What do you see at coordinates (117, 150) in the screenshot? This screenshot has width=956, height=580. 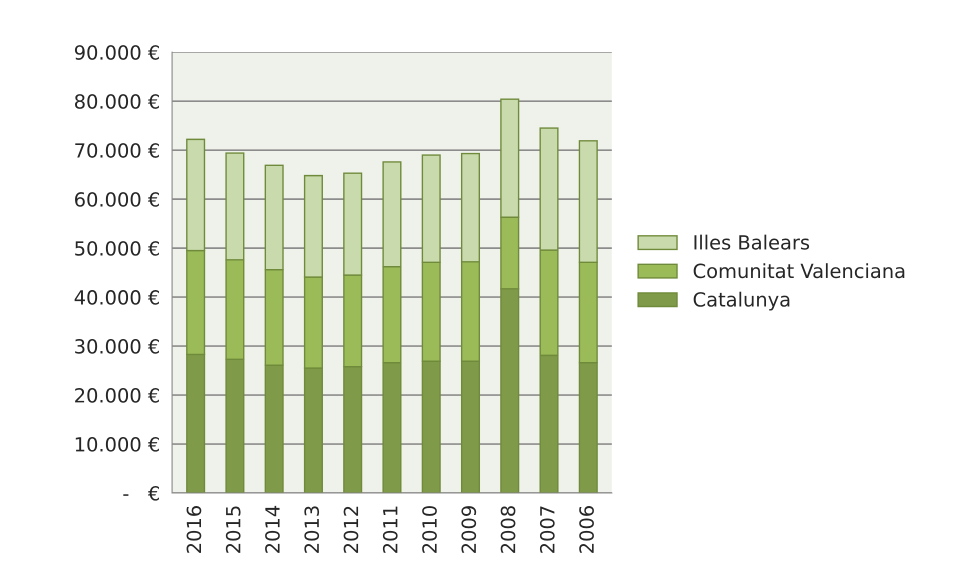 I see `y-tick-label: 70.000 €` at bounding box center [117, 150].